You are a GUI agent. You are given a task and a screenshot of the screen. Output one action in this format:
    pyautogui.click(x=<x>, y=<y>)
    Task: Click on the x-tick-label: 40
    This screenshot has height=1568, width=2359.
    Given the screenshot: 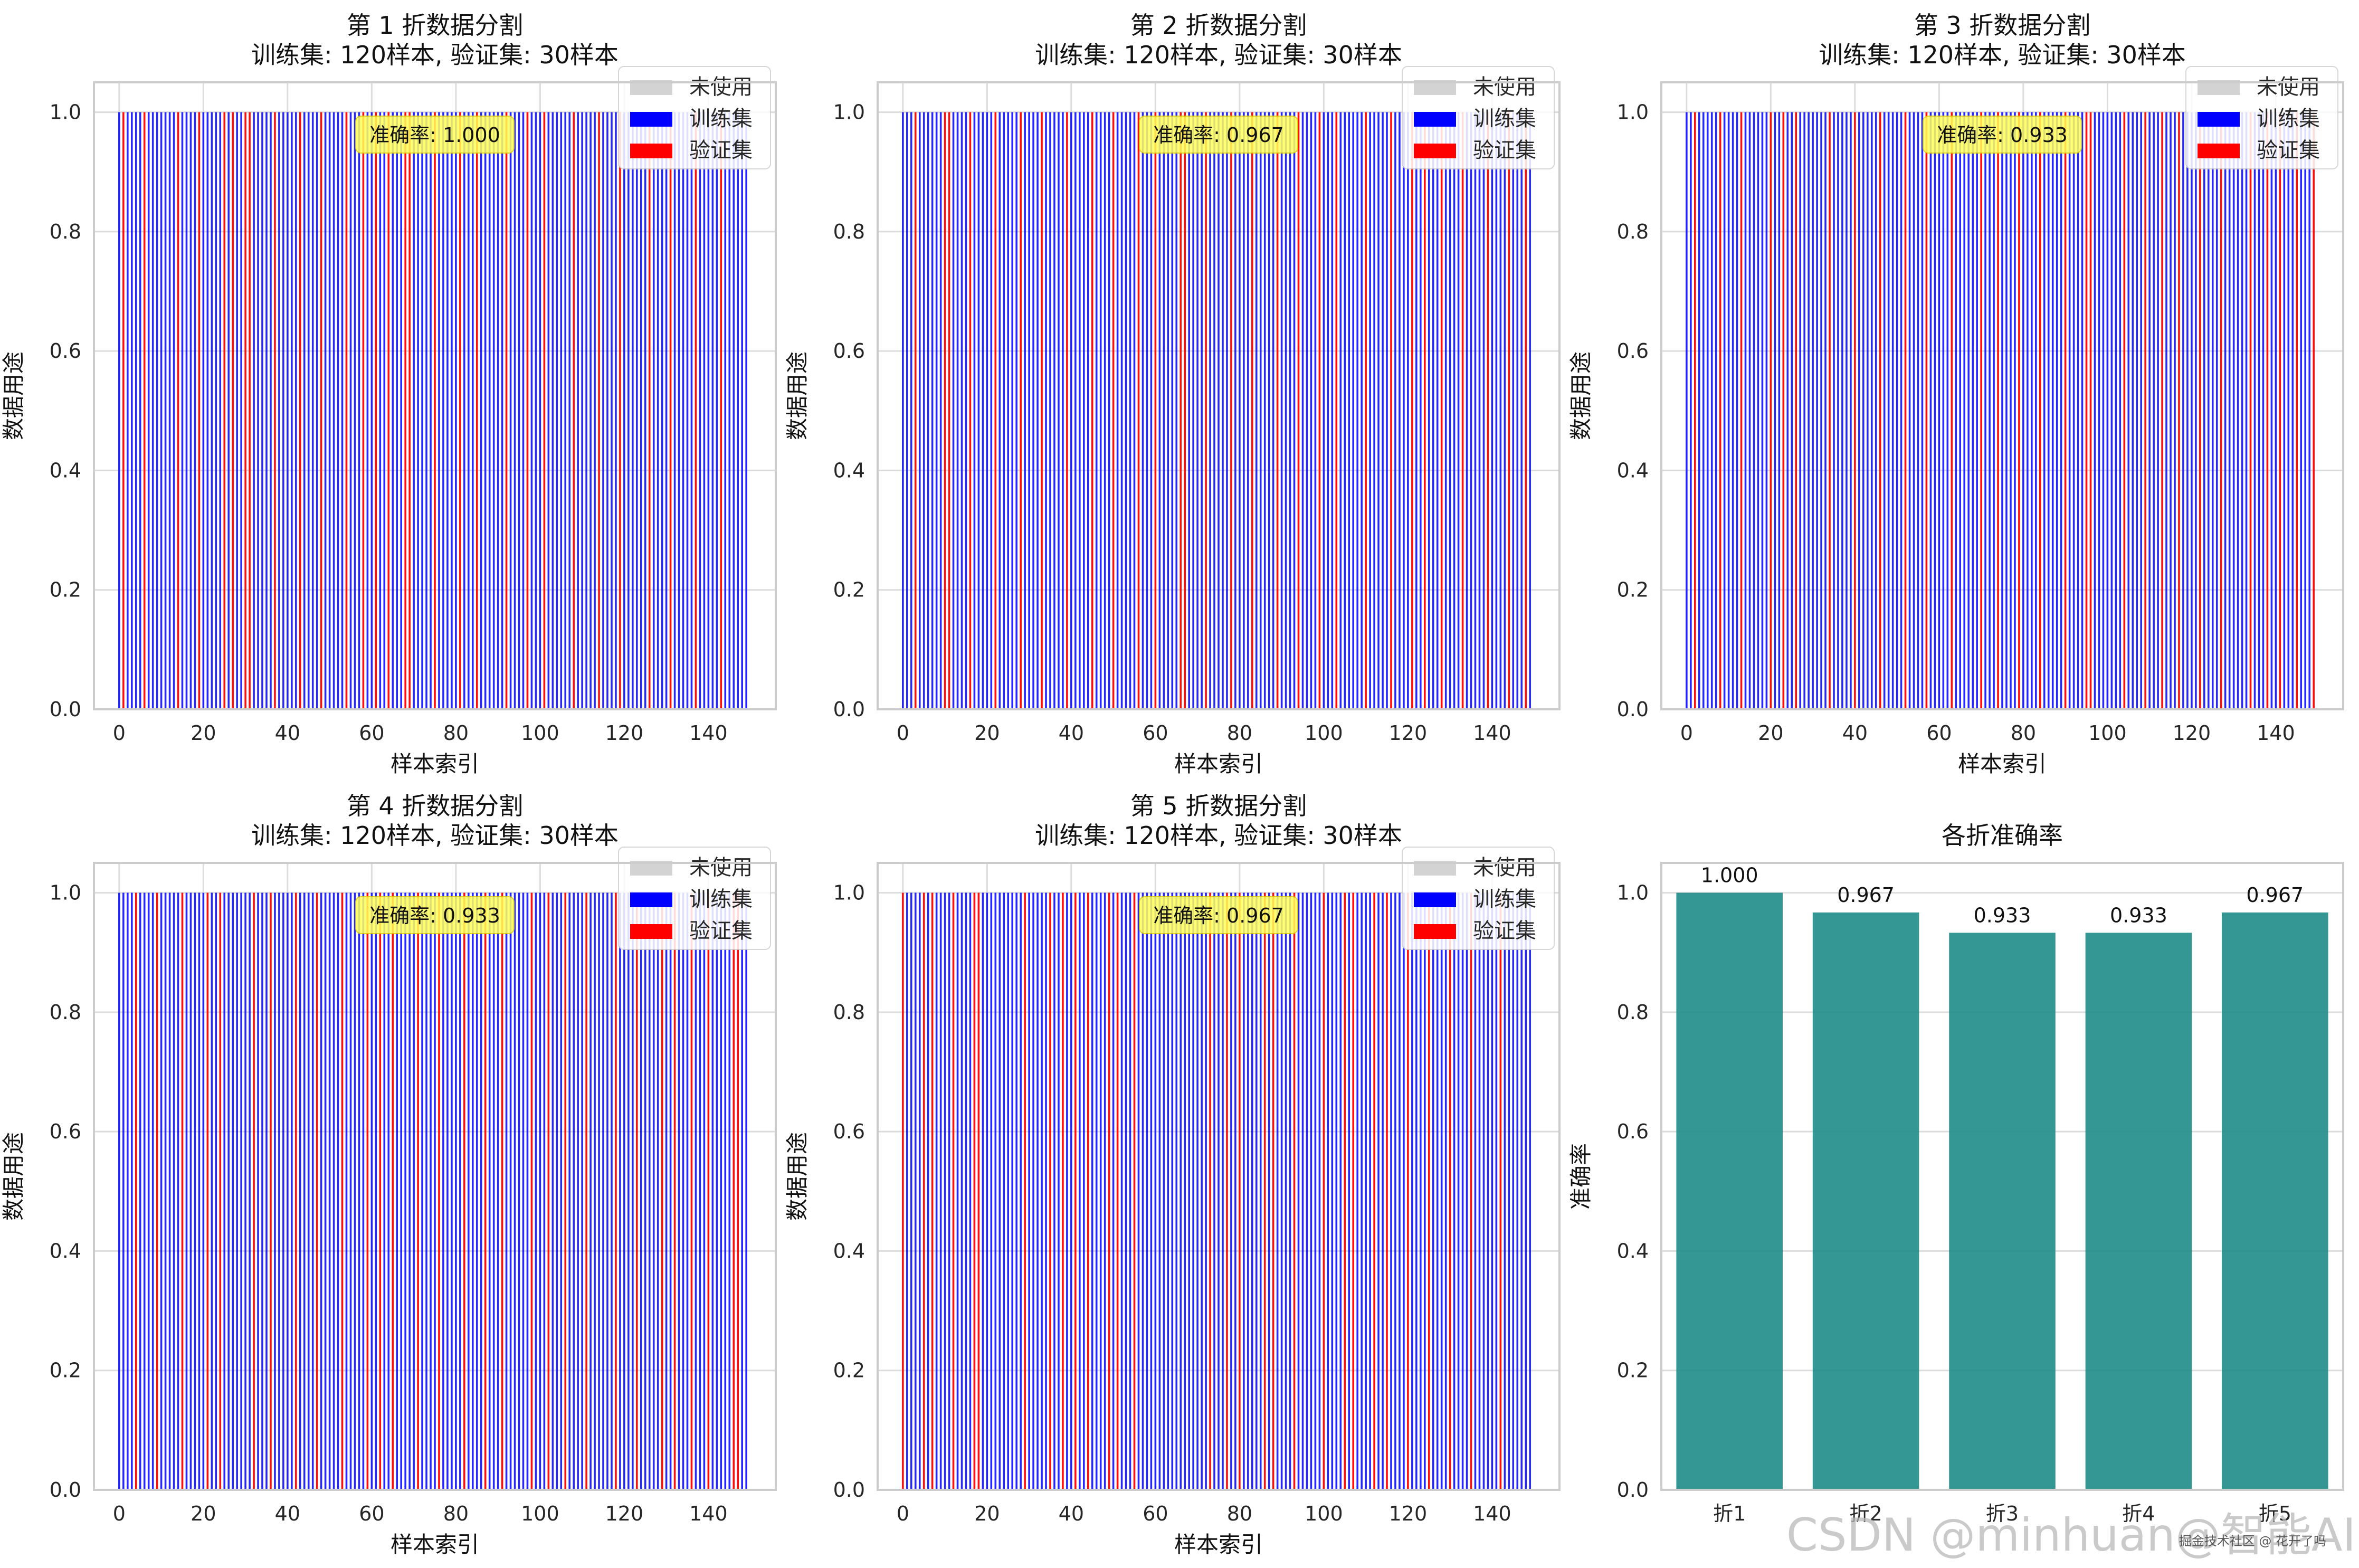 What is the action you would take?
    pyautogui.click(x=287, y=733)
    